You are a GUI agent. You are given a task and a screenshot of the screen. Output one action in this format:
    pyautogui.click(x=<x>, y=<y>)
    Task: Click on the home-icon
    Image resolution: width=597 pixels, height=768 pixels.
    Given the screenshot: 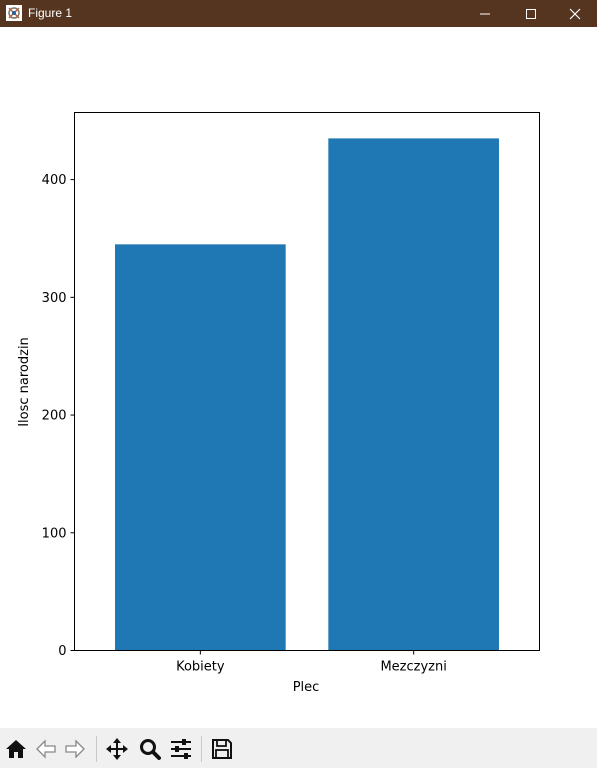 What is the action you would take?
    pyautogui.click(x=16, y=749)
    